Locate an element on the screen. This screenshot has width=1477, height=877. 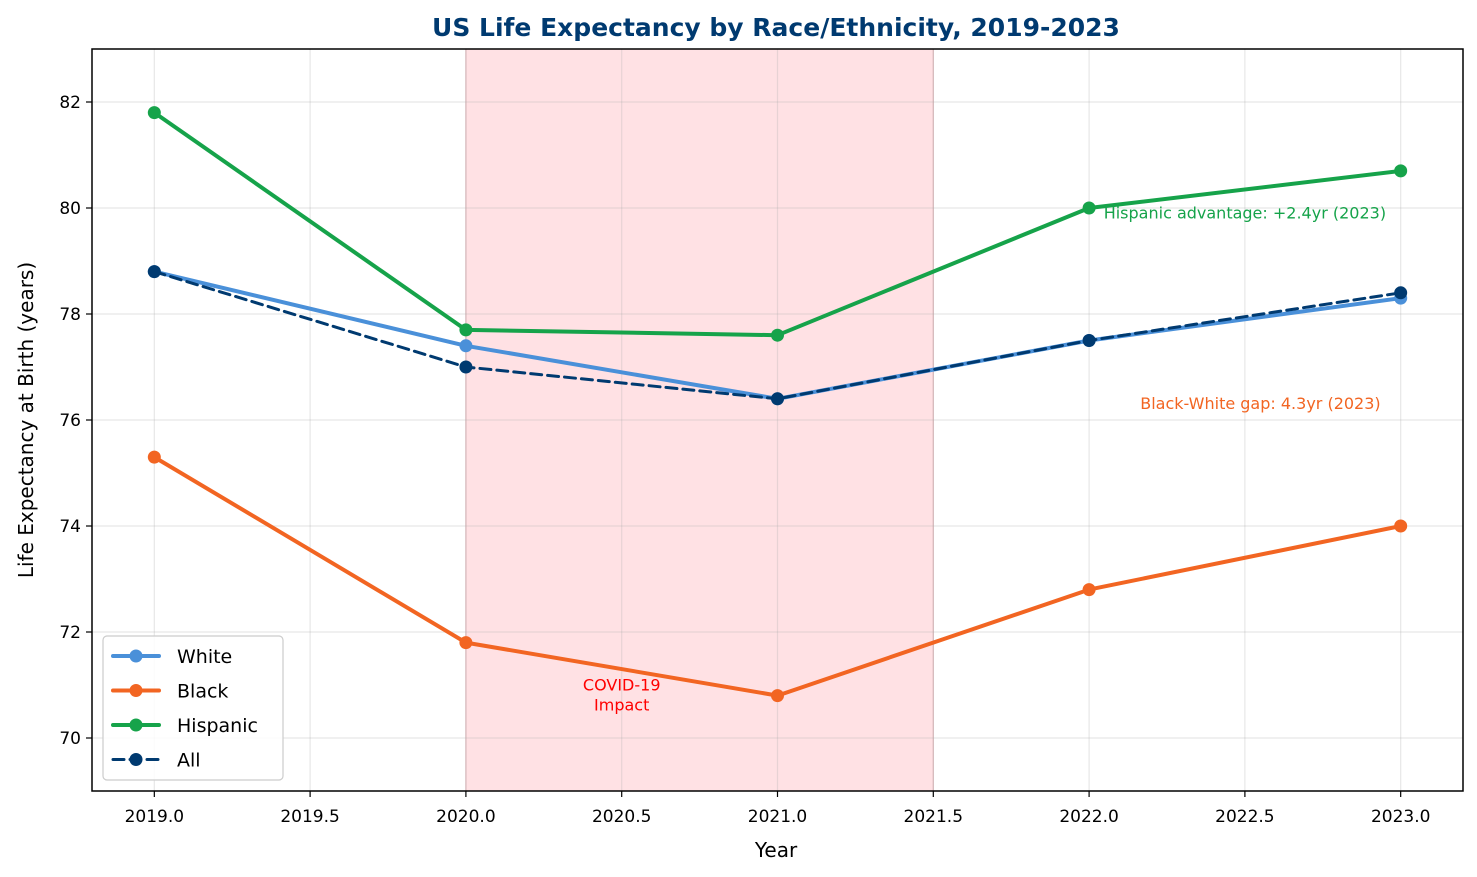
legend-label-all: All is located at coordinates (189, 761).